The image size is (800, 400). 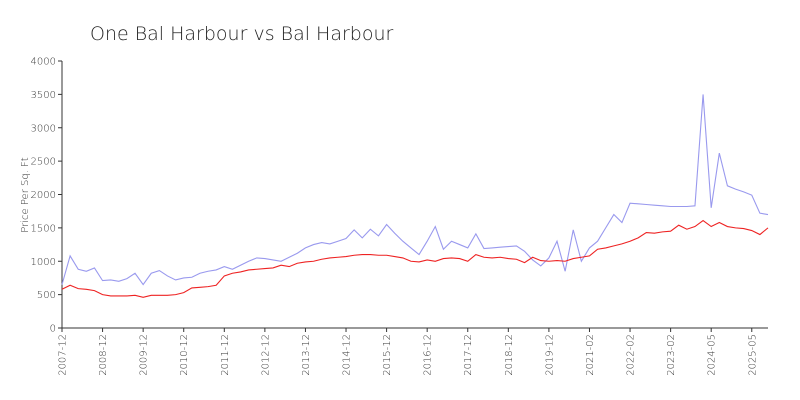 What do you see at coordinates (549, 355) in the screenshot?
I see `x-tick-label: 2019-12` at bounding box center [549, 355].